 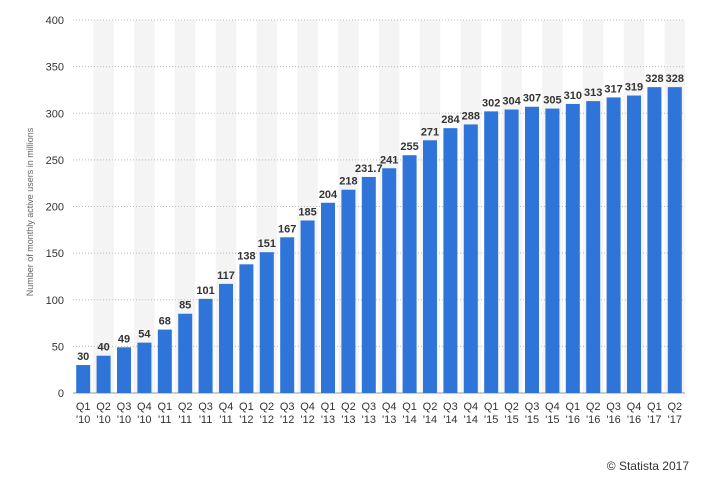 I want to click on data-label: 313, so click(x=593, y=93).